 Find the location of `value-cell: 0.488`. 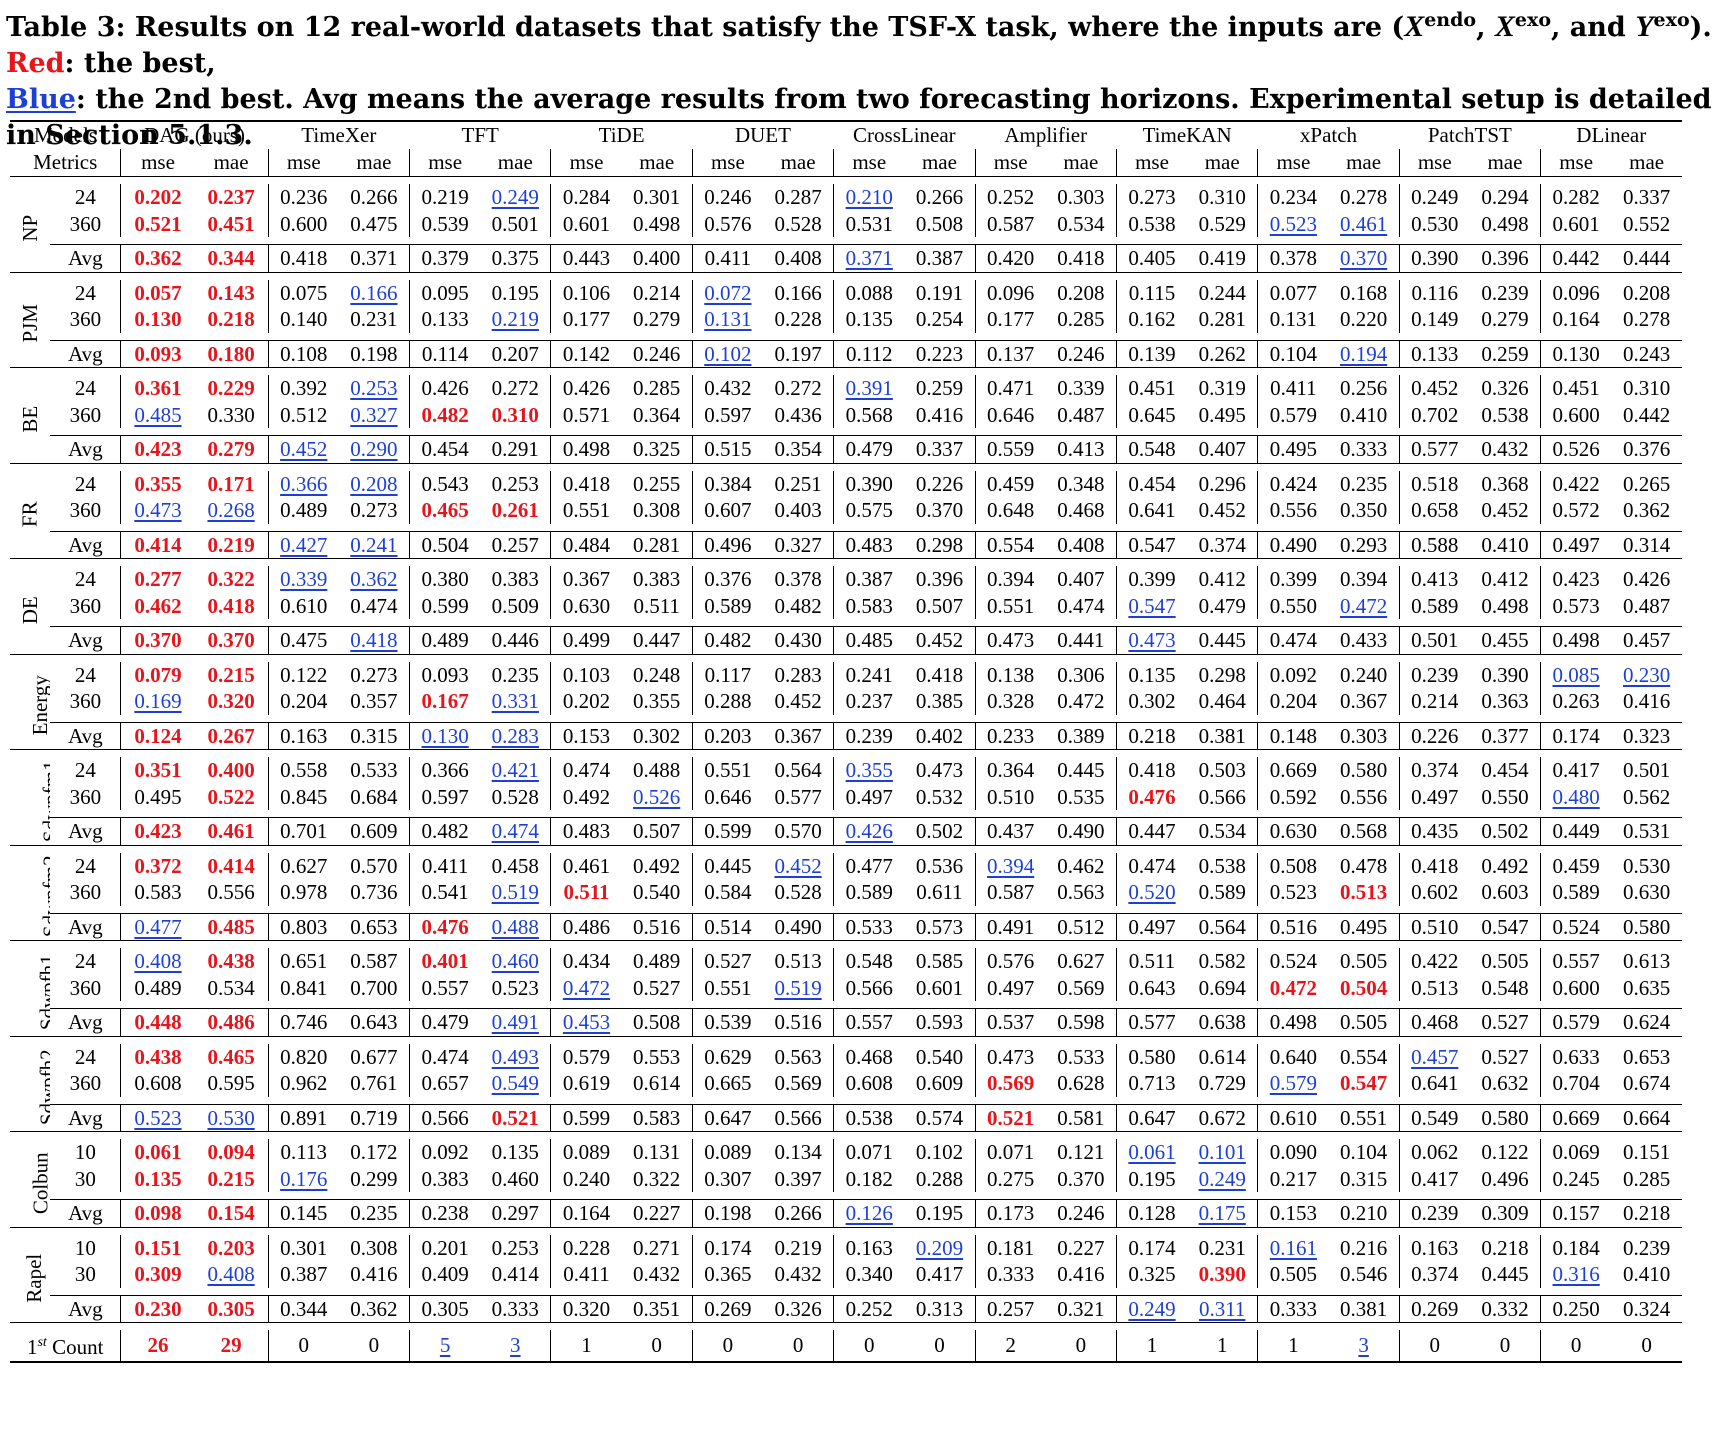

value-cell: 0.488 is located at coordinates (515, 927).